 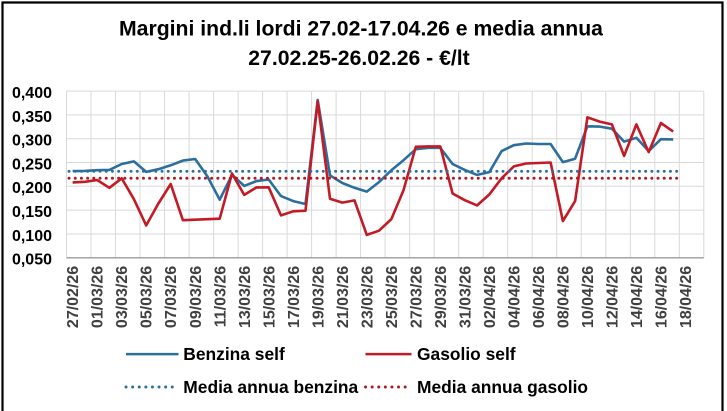 What do you see at coordinates (220, 297) in the screenshot?
I see `svg-text: 11/03/26` at bounding box center [220, 297].